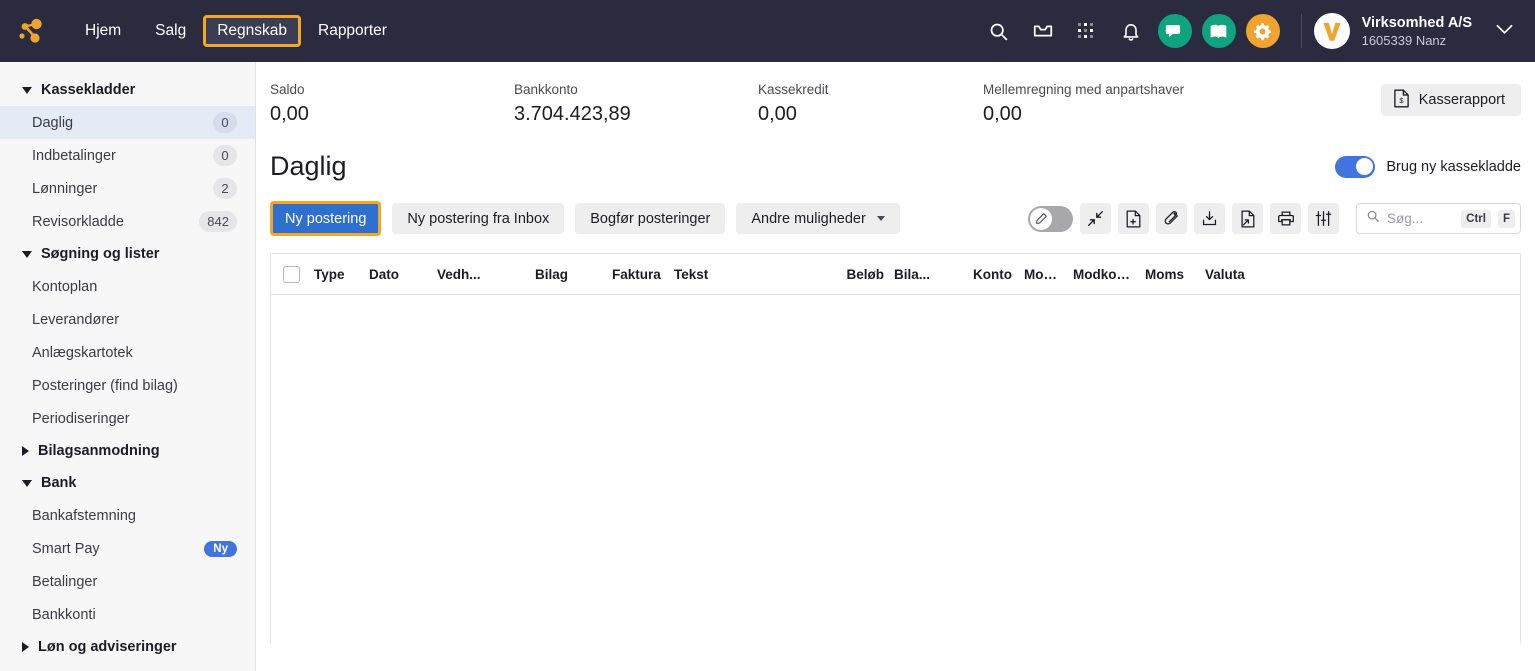 The height and width of the screenshot is (671, 1535). I want to click on sidebar-group-lon-og-adviseringer: Løn og adviseringer, so click(127, 647).